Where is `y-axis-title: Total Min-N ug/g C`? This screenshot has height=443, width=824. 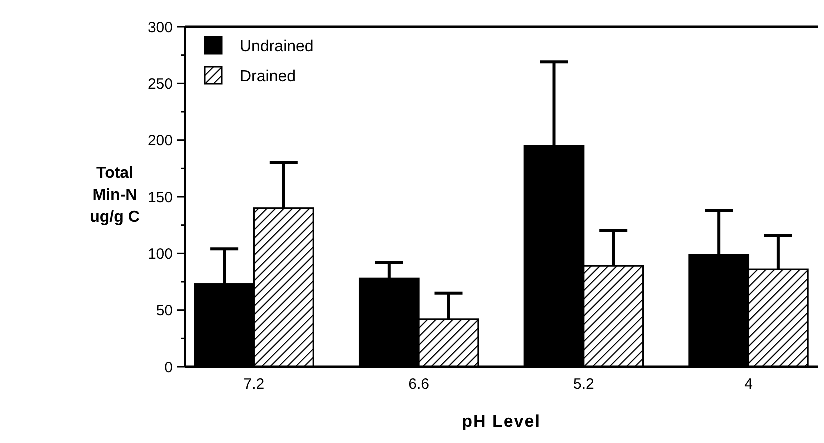
y-axis-title: Total Min-N ug/g C is located at coordinates (115, 195).